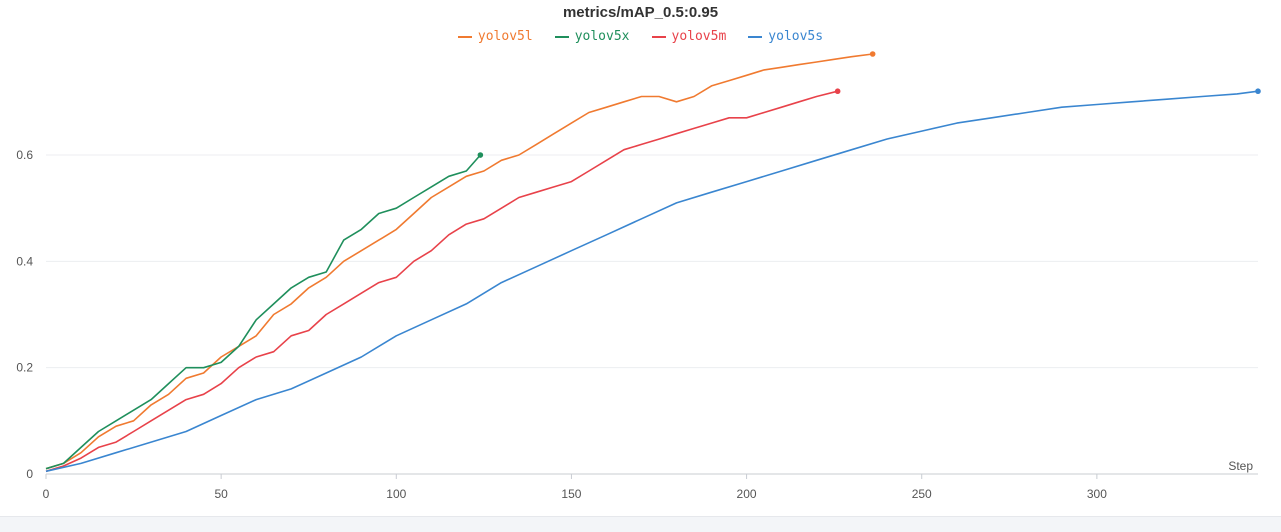  What do you see at coordinates (464, 36) in the screenshot?
I see `legend-swatch-yolov5l` at bounding box center [464, 36].